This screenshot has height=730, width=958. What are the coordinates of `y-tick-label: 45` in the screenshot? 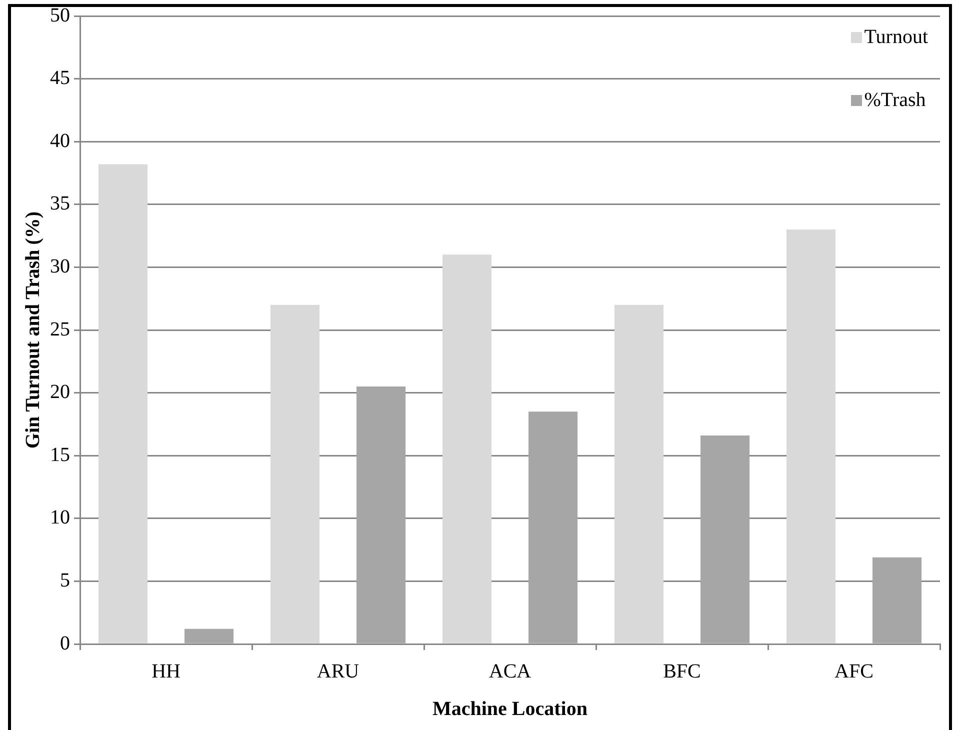 It's located at (60, 78).